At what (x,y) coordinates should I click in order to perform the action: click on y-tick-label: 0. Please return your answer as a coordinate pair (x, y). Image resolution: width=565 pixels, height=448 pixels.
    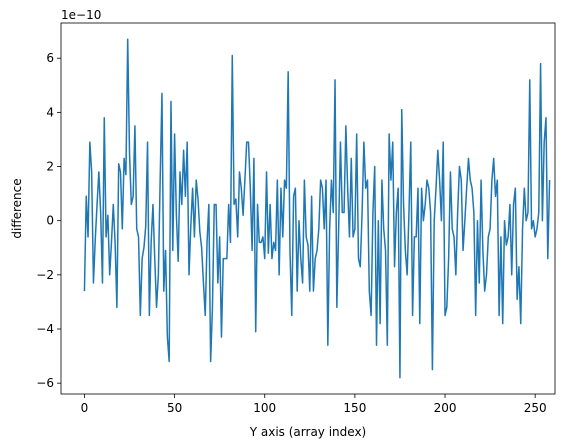
    Looking at the image, I should click on (50, 221).